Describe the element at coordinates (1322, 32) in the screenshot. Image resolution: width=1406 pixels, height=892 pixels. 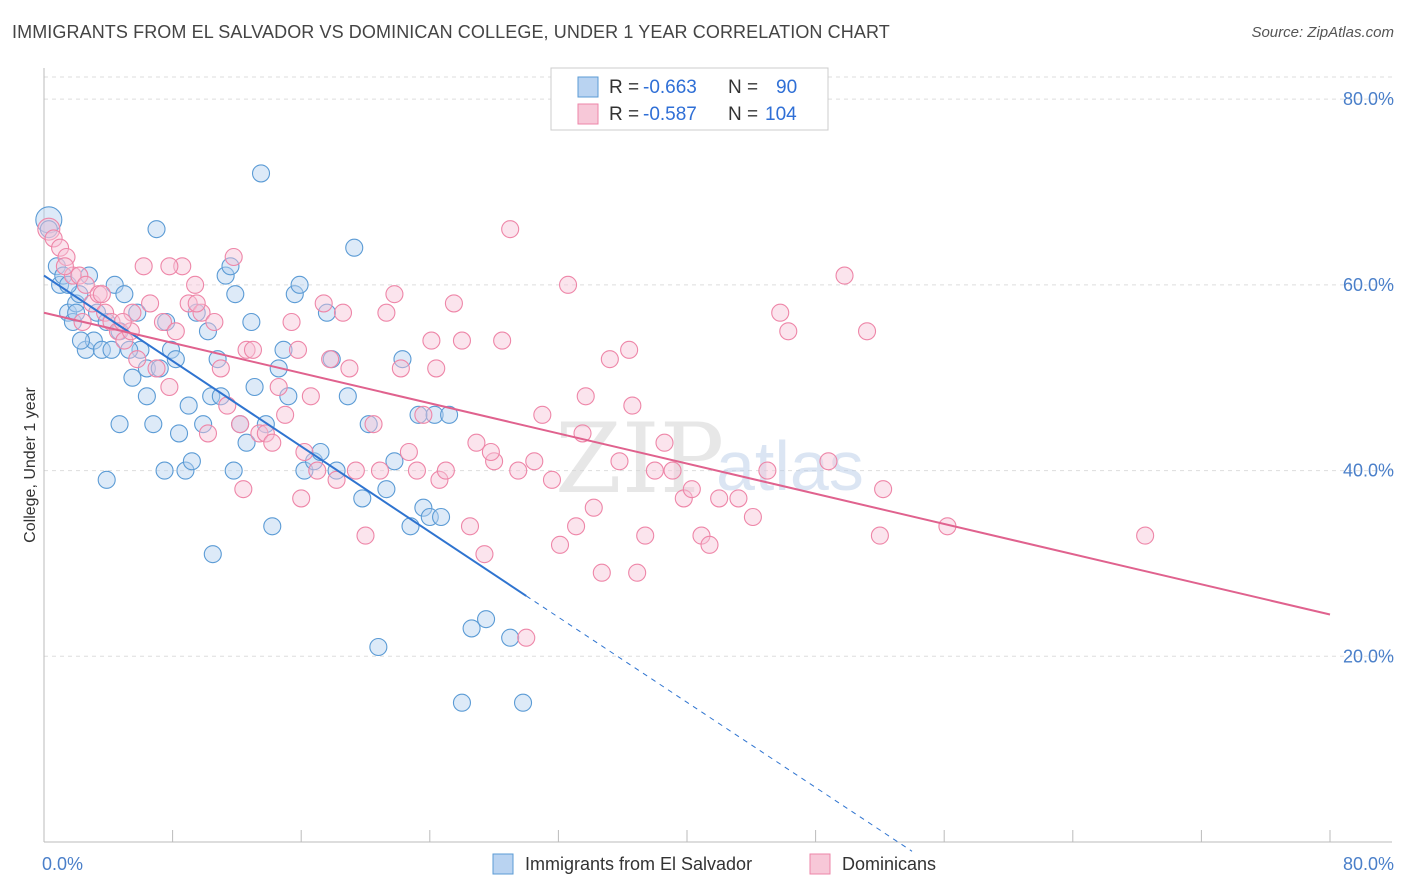
I see `source-label: Source: ZipAtlas.com` at that location.